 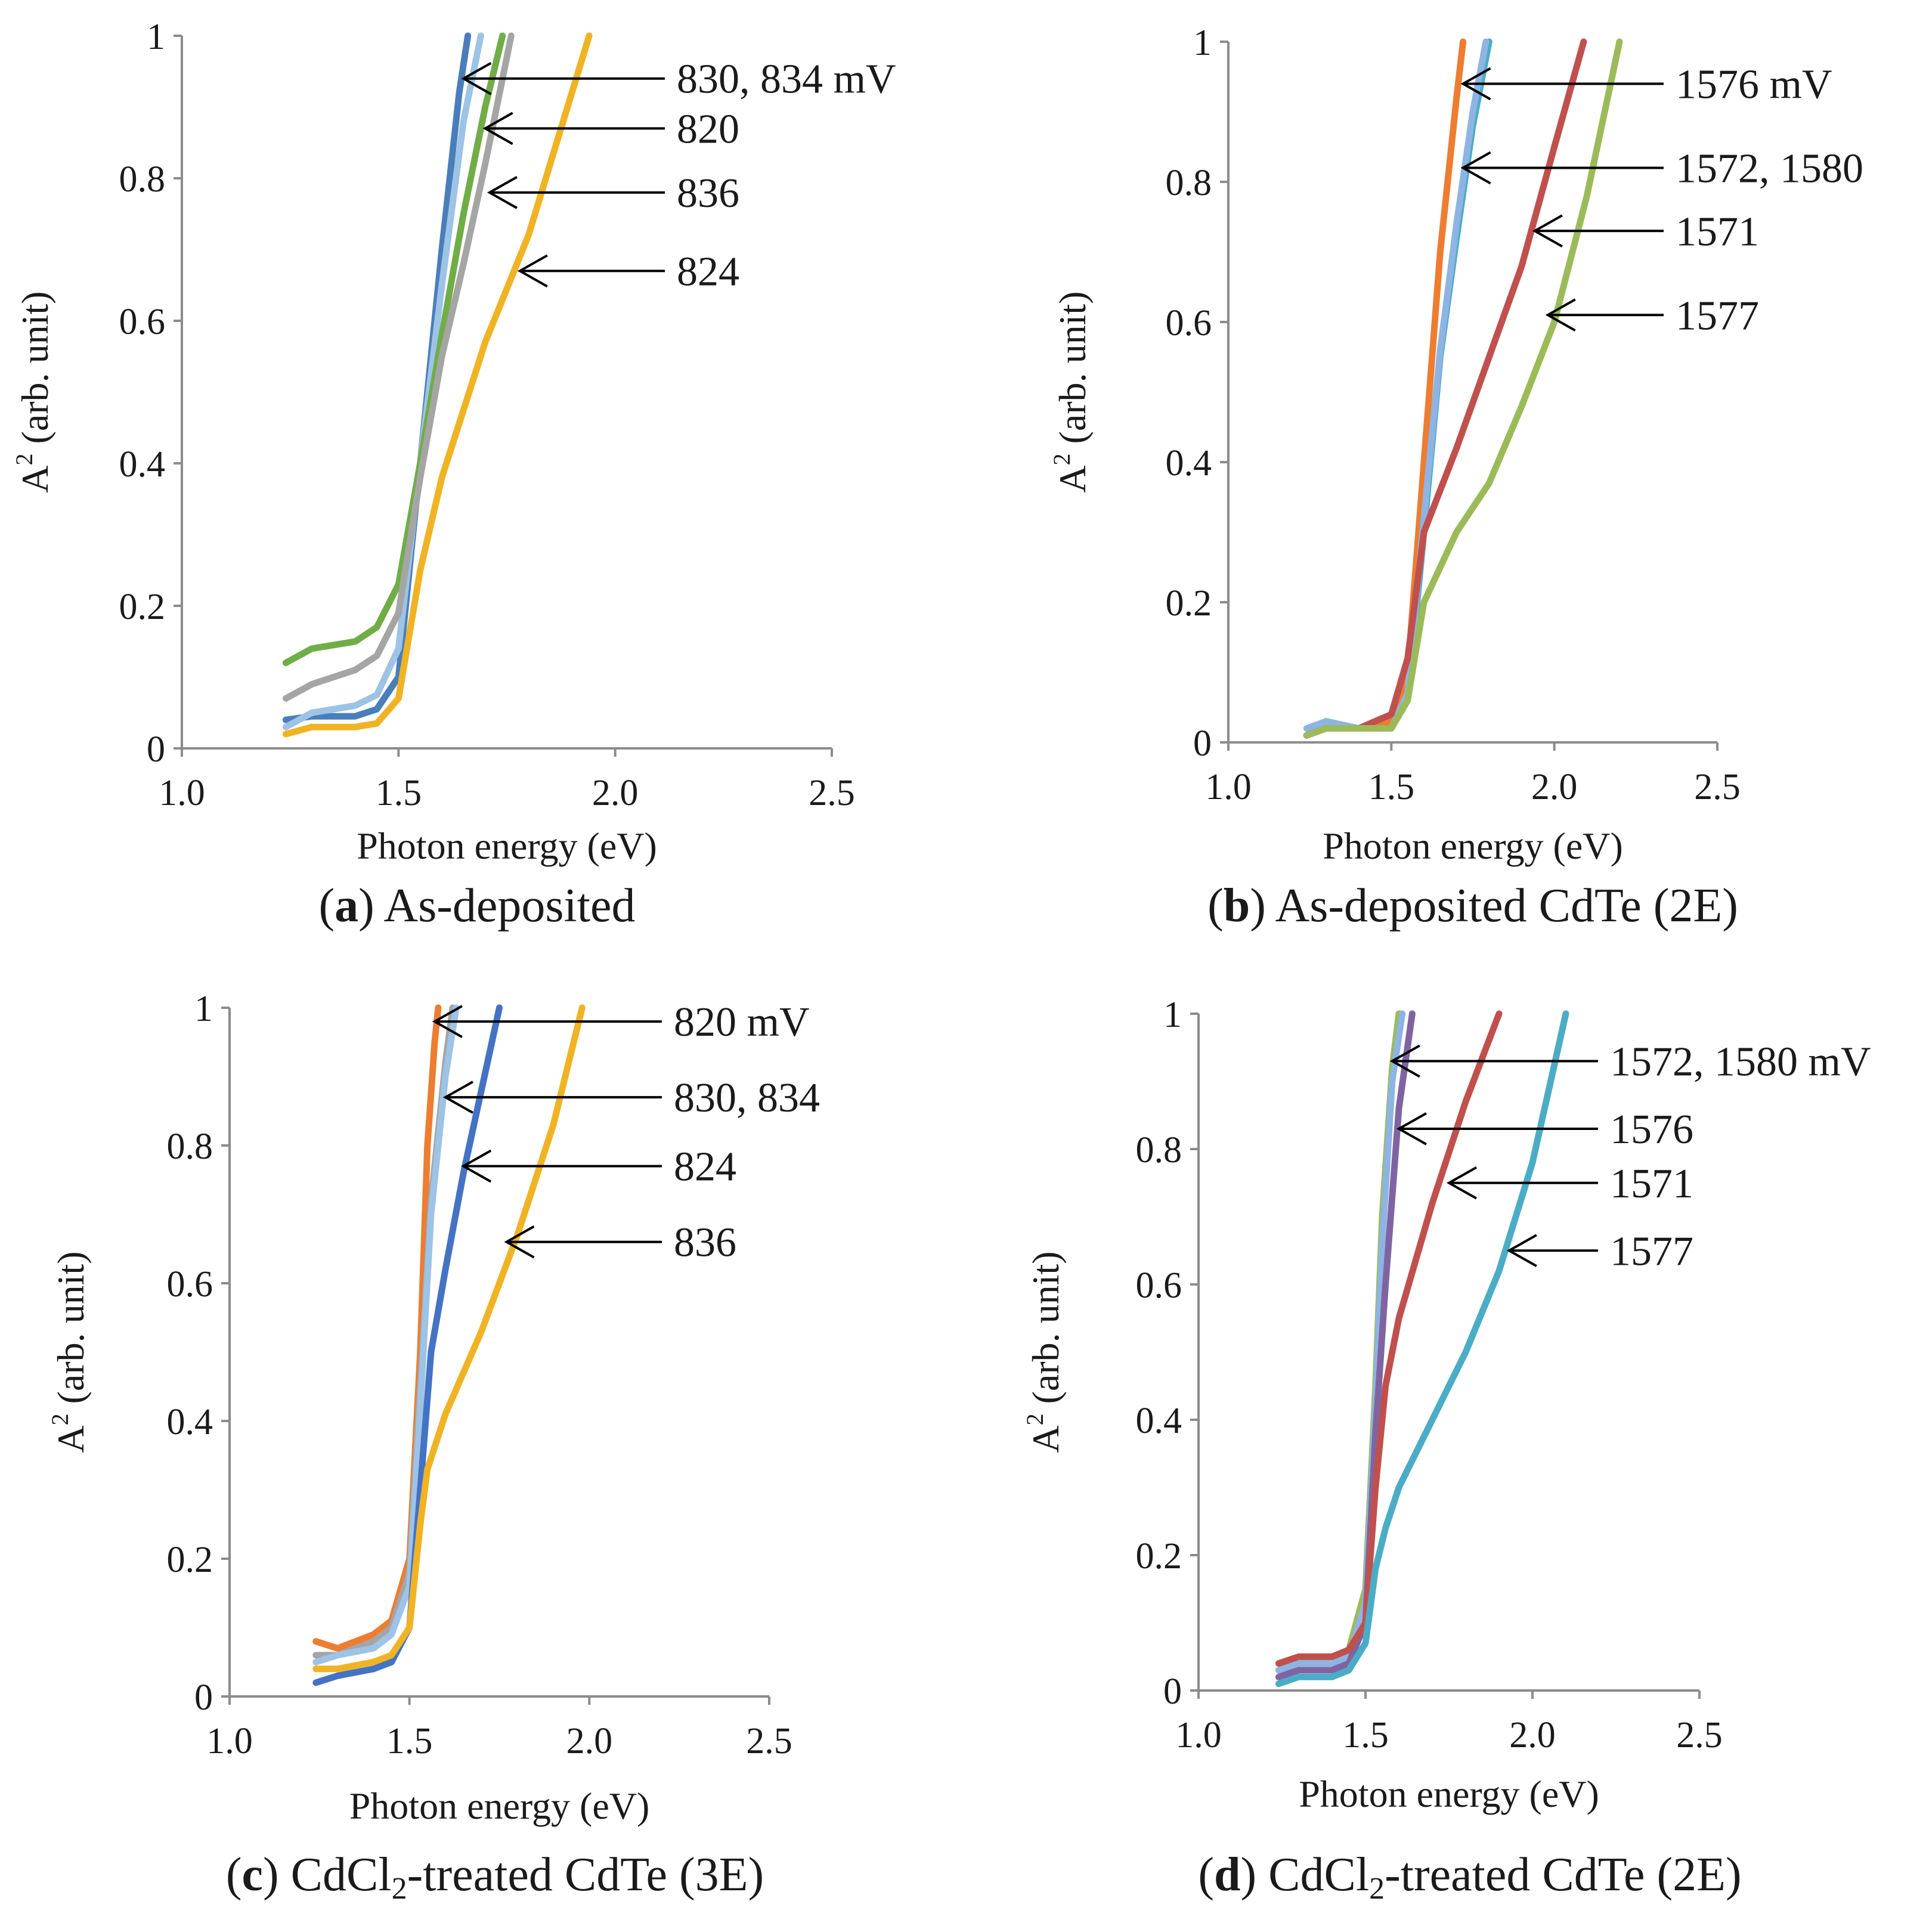 I want to click on annotation-label: 820 mV, so click(x=742, y=1022).